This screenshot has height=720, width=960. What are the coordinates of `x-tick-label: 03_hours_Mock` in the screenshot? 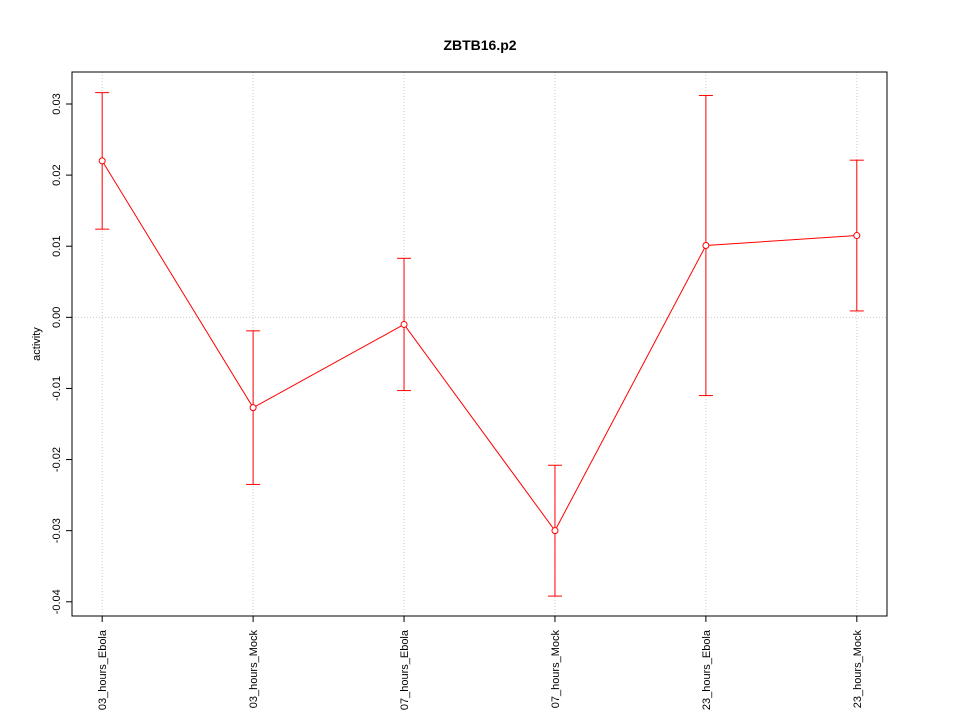 It's located at (254, 669).